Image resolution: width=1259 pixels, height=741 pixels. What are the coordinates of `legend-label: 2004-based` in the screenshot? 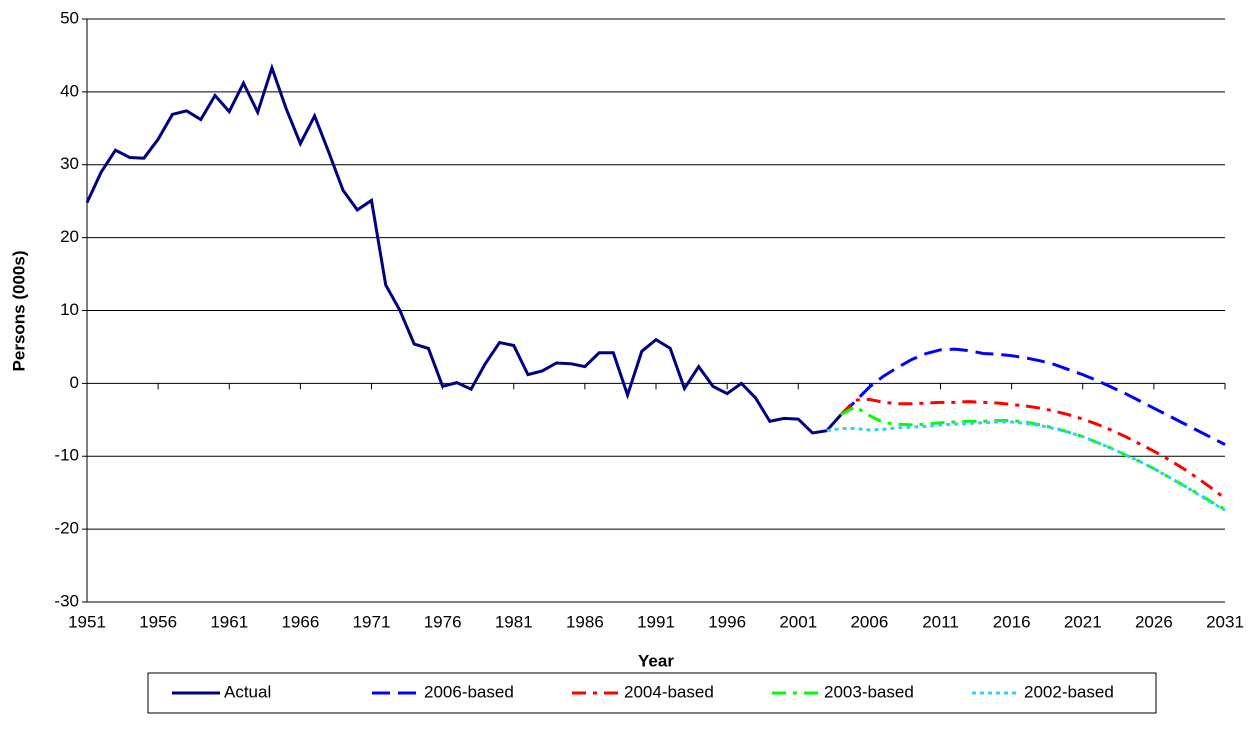 It's located at (669, 691).